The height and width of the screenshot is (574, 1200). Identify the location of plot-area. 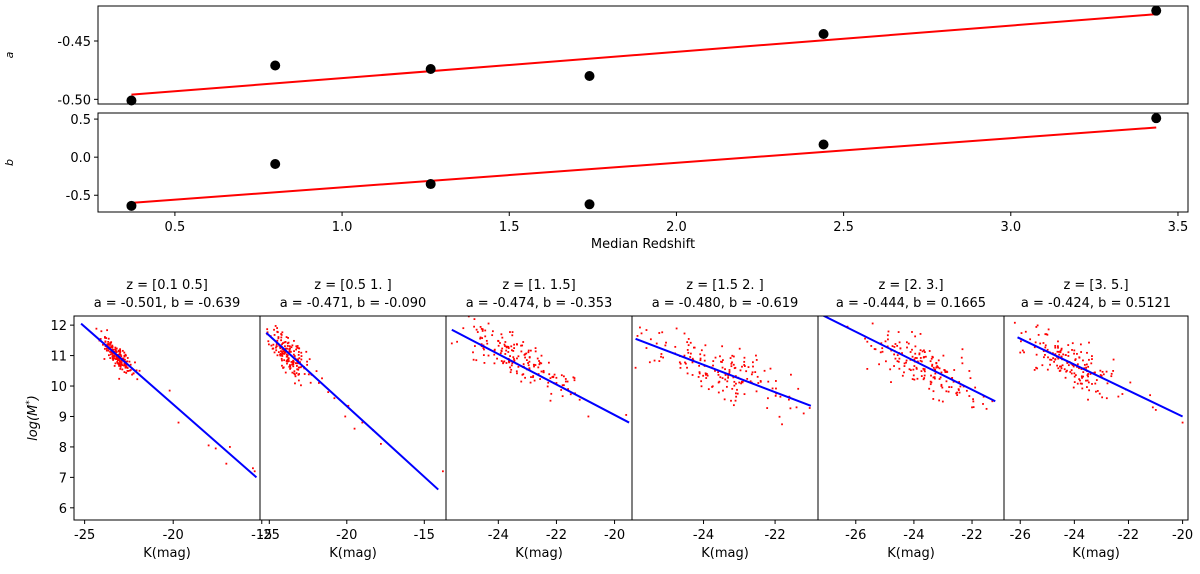
(169, 400).